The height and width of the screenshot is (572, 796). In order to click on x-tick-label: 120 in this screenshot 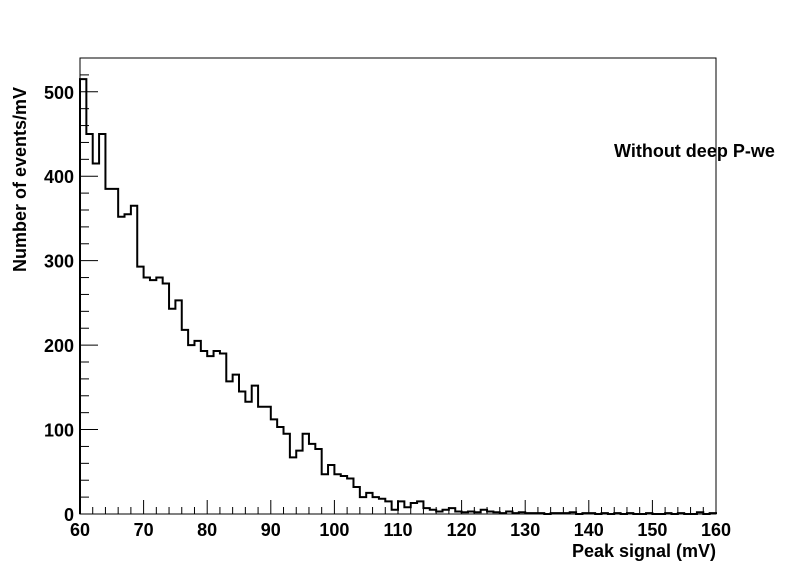, I will do `click(462, 530)`.